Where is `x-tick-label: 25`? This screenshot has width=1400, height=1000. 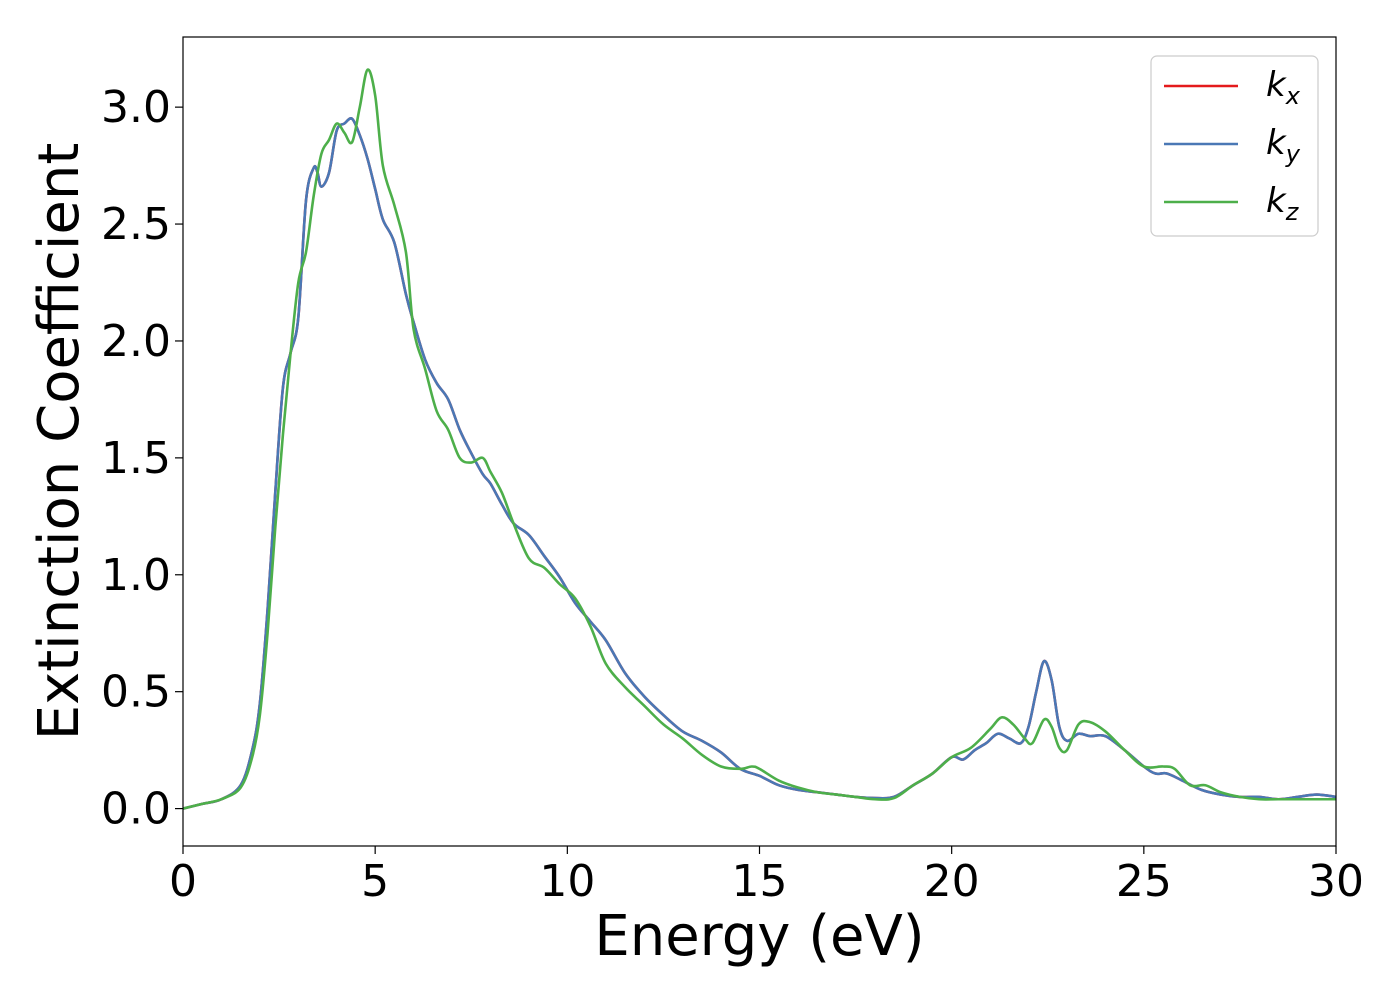
x-tick-label: 25 is located at coordinates (1144, 881).